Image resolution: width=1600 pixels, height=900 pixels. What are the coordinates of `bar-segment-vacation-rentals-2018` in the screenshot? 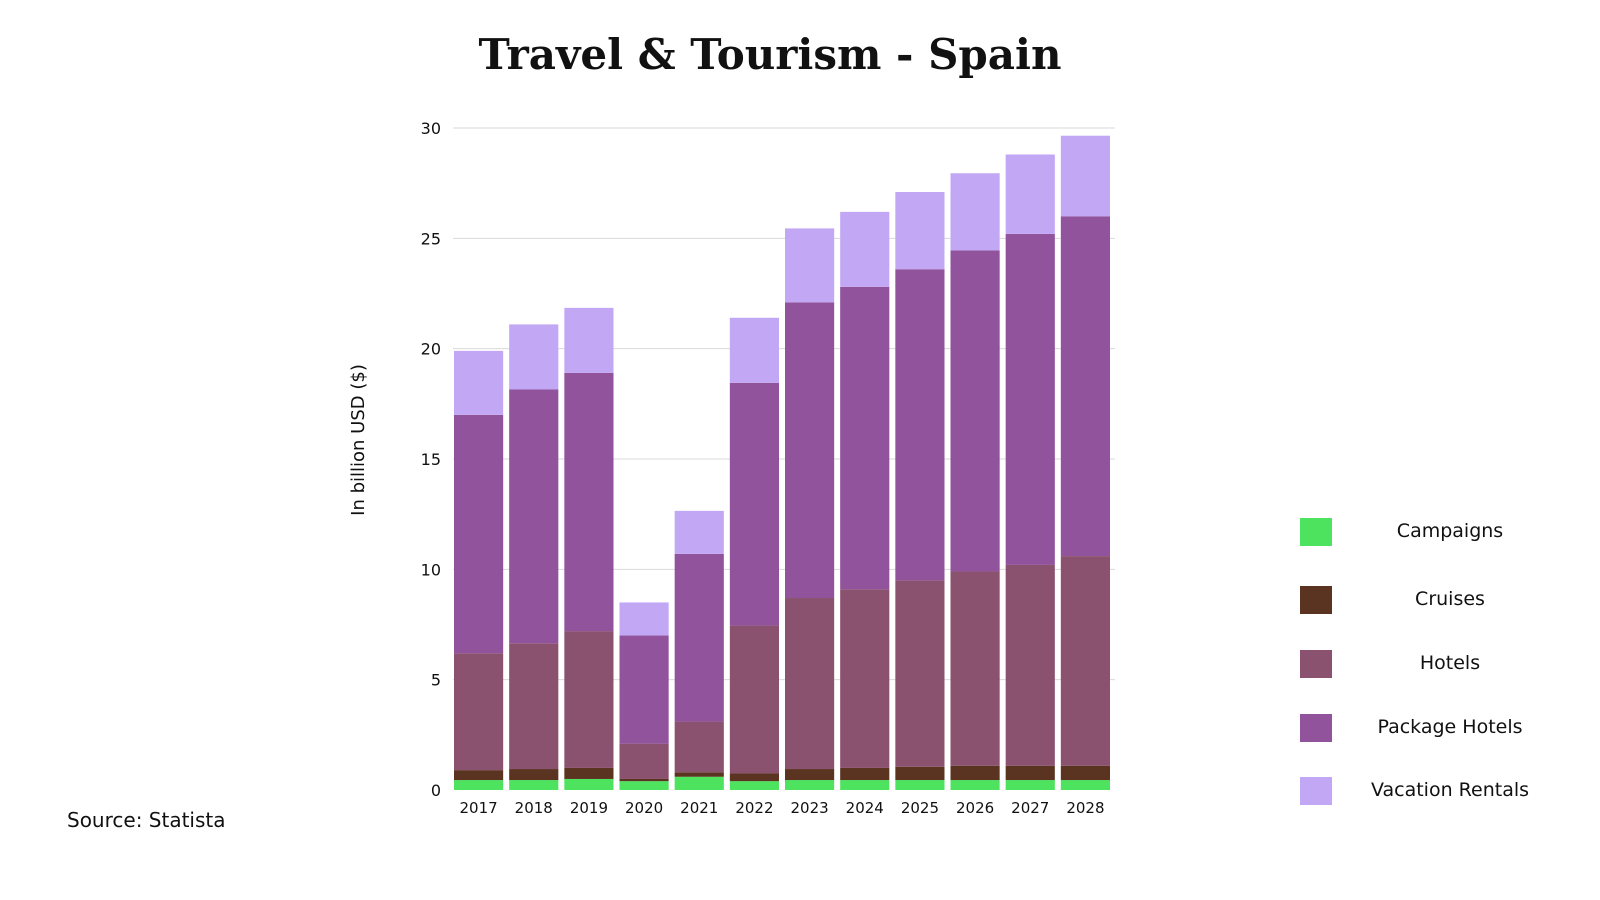 It's located at (534, 357).